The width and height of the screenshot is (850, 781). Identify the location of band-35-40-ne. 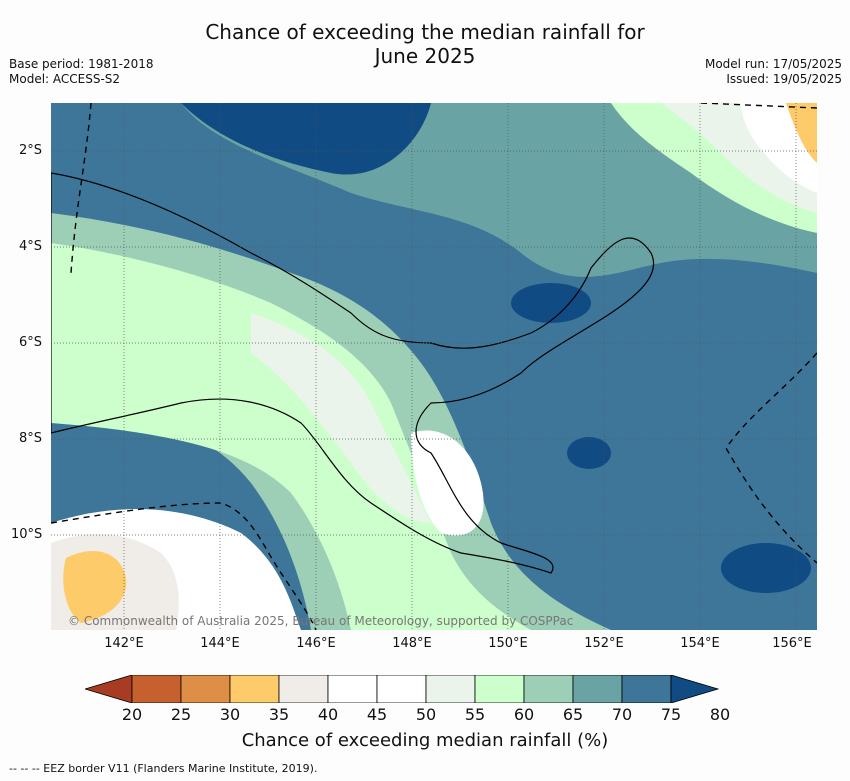
(801, 133).